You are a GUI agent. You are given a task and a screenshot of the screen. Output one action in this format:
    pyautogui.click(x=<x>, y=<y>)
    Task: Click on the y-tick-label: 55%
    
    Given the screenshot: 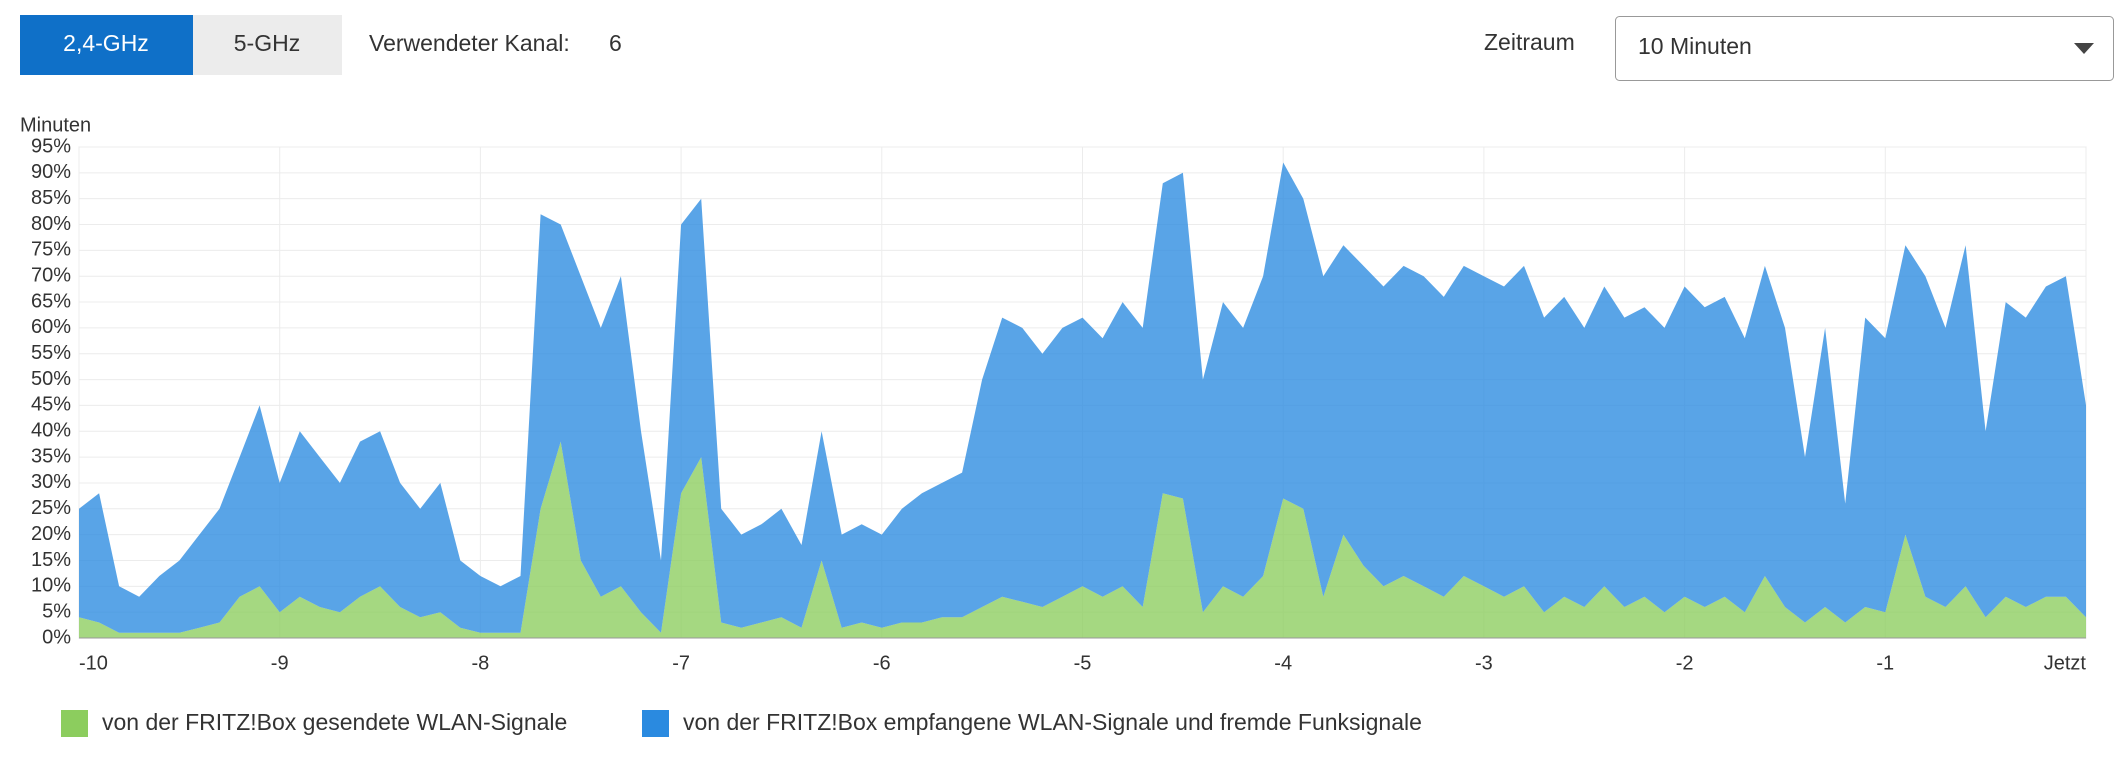 What is the action you would take?
    pyautogui.click(x=51, y=353)
    